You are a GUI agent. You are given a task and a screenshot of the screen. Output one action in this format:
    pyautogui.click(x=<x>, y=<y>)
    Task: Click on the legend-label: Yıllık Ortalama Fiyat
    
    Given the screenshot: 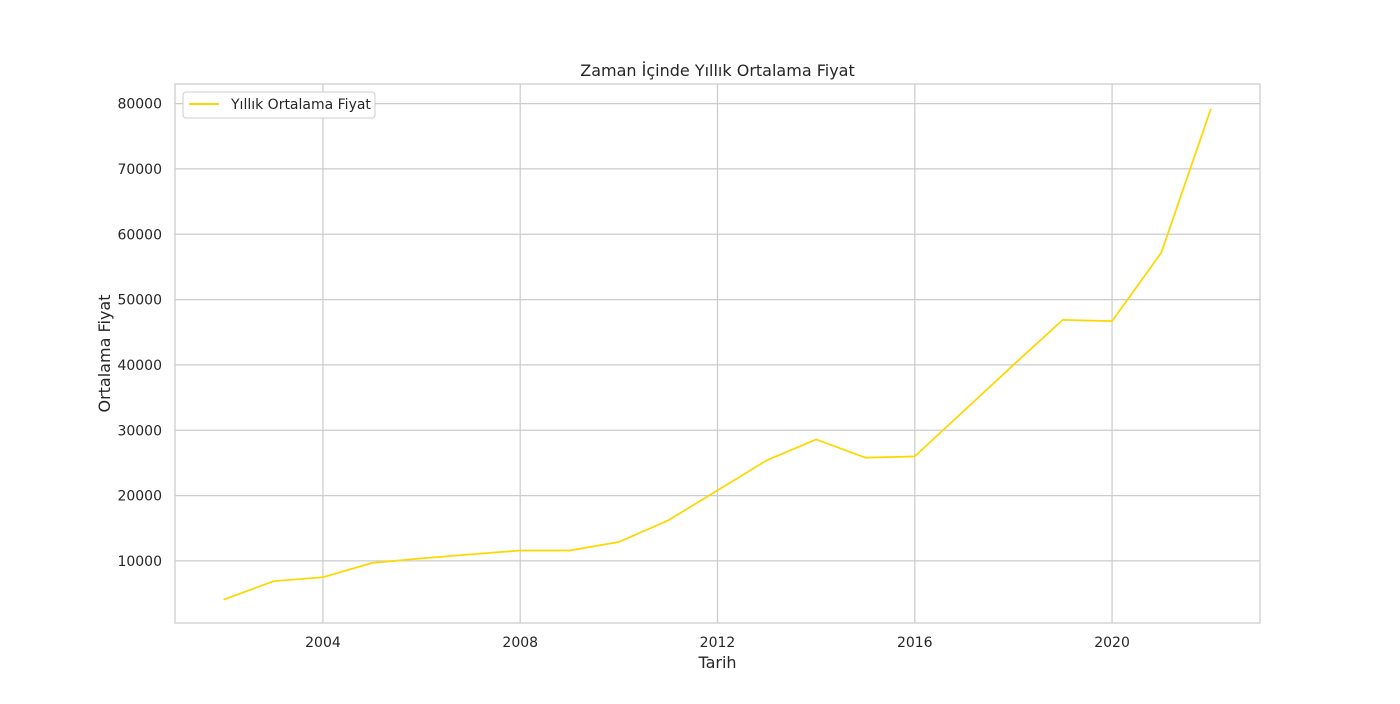 What is the action you would take?
    pyautogui.click(x=300, y=105)
    